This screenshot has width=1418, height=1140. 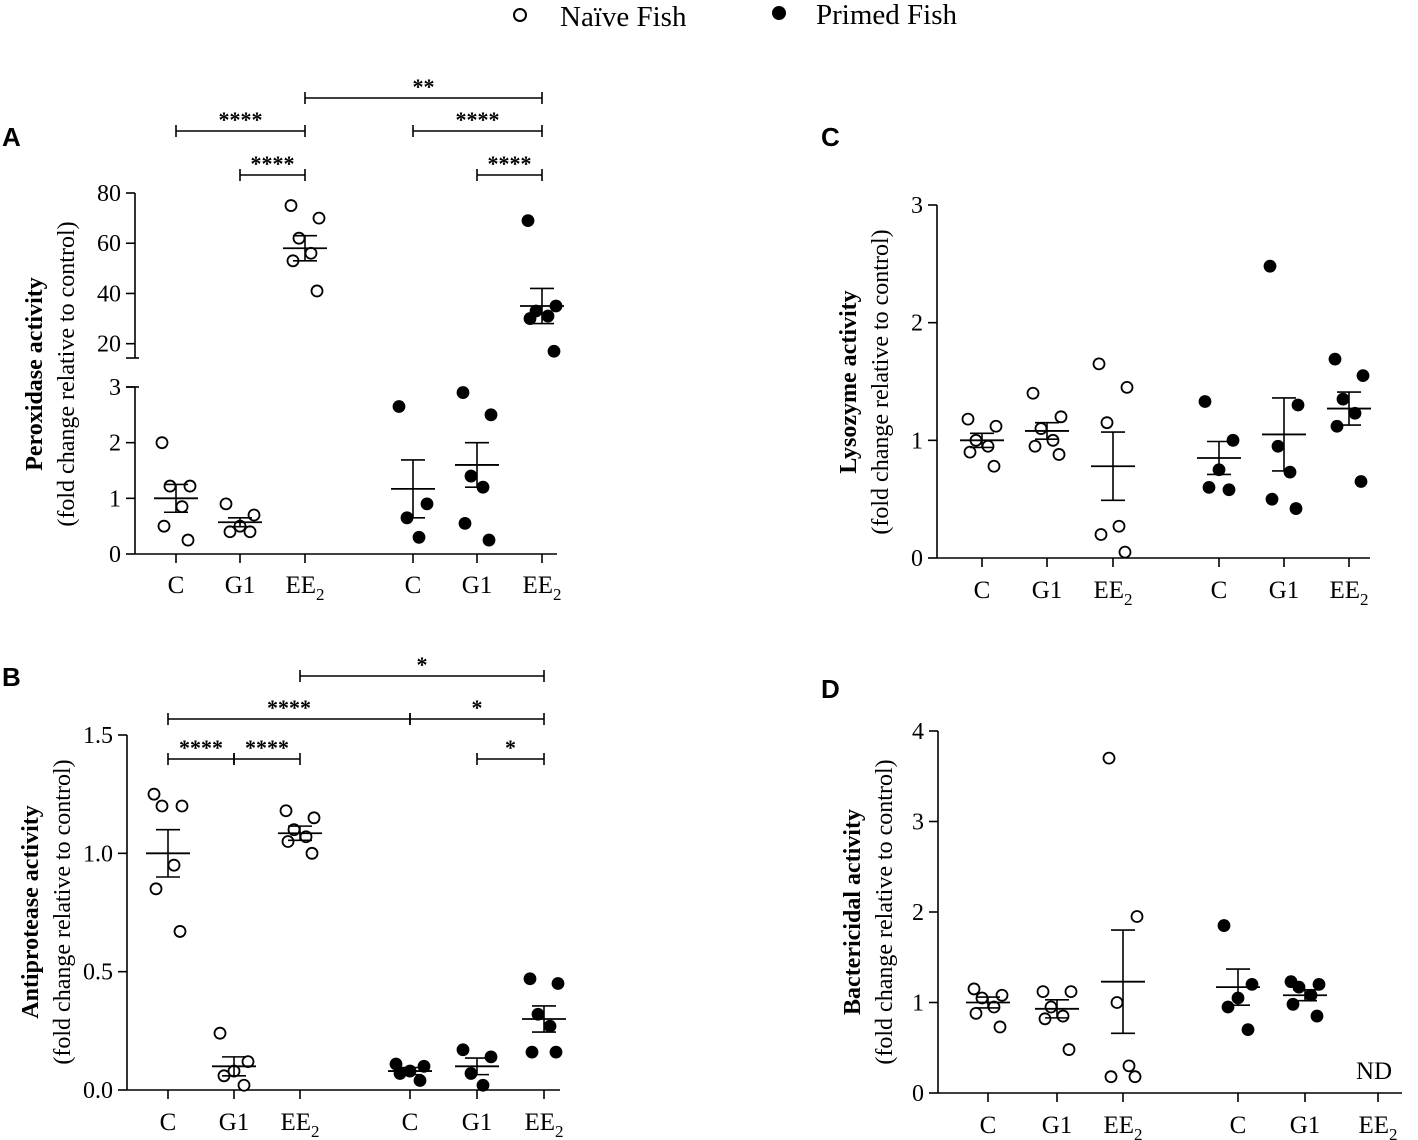 What do you see at coordinates (917, 324) in the screenshot?
I see `y-tick-label: 2` at bounding box center [917, 324].